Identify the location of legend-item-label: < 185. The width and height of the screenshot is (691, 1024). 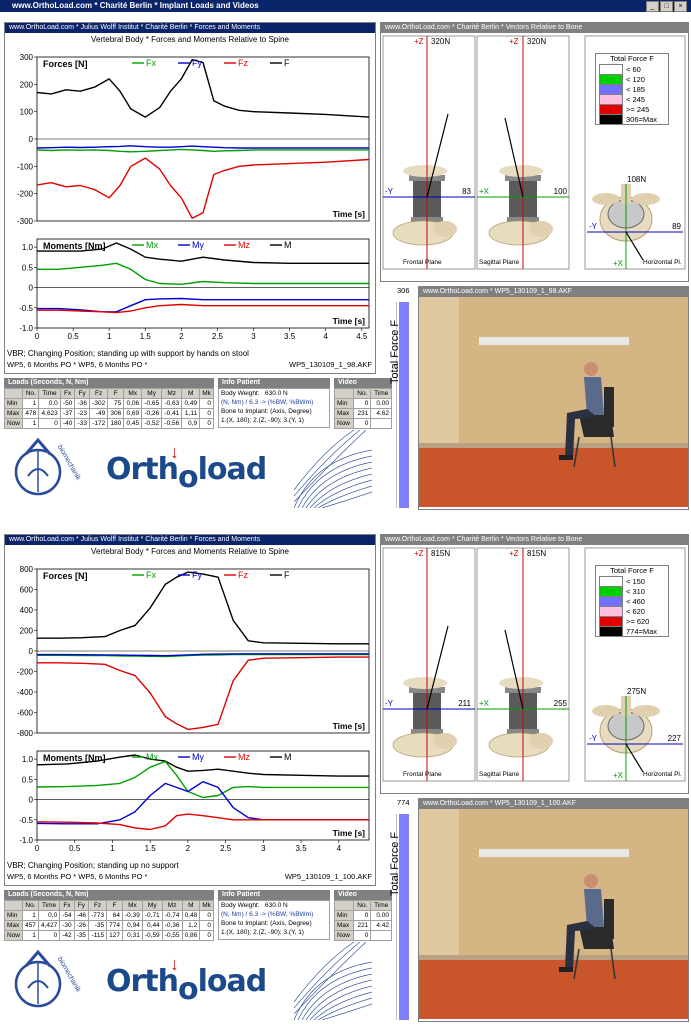
(635, 89).